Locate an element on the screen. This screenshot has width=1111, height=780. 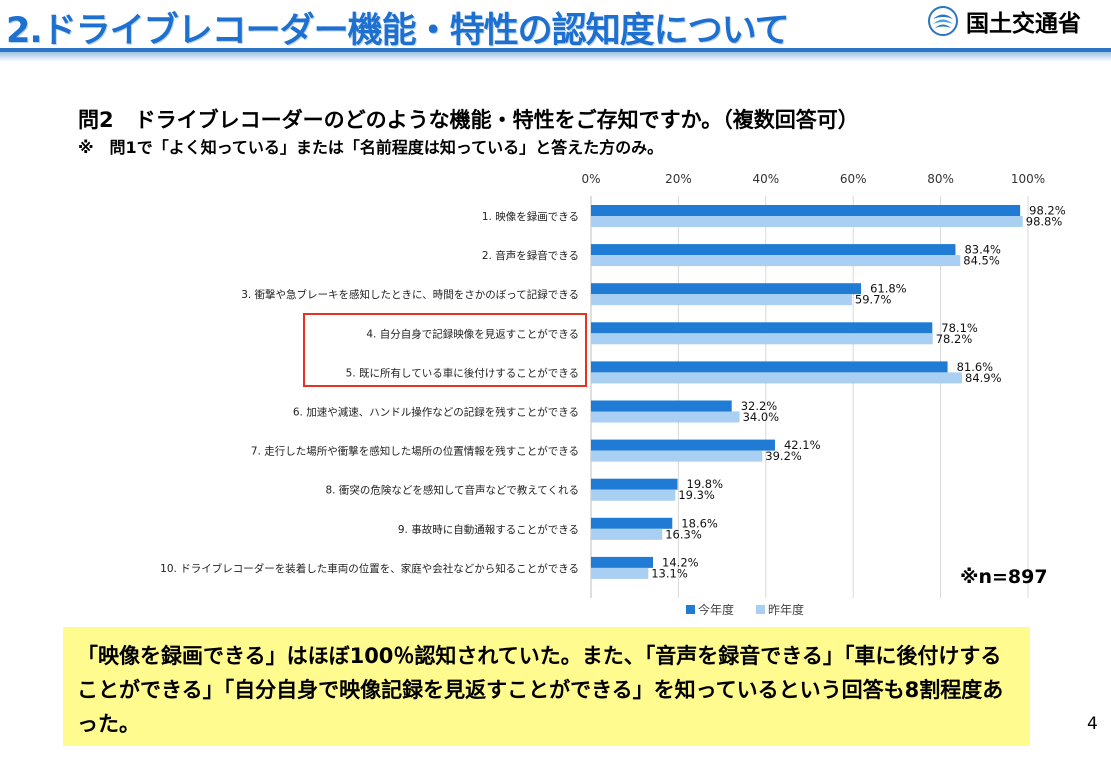
page-title: 2.ドライブレコーダー機能・特性の認知度について is located at coordinates (398, 31).